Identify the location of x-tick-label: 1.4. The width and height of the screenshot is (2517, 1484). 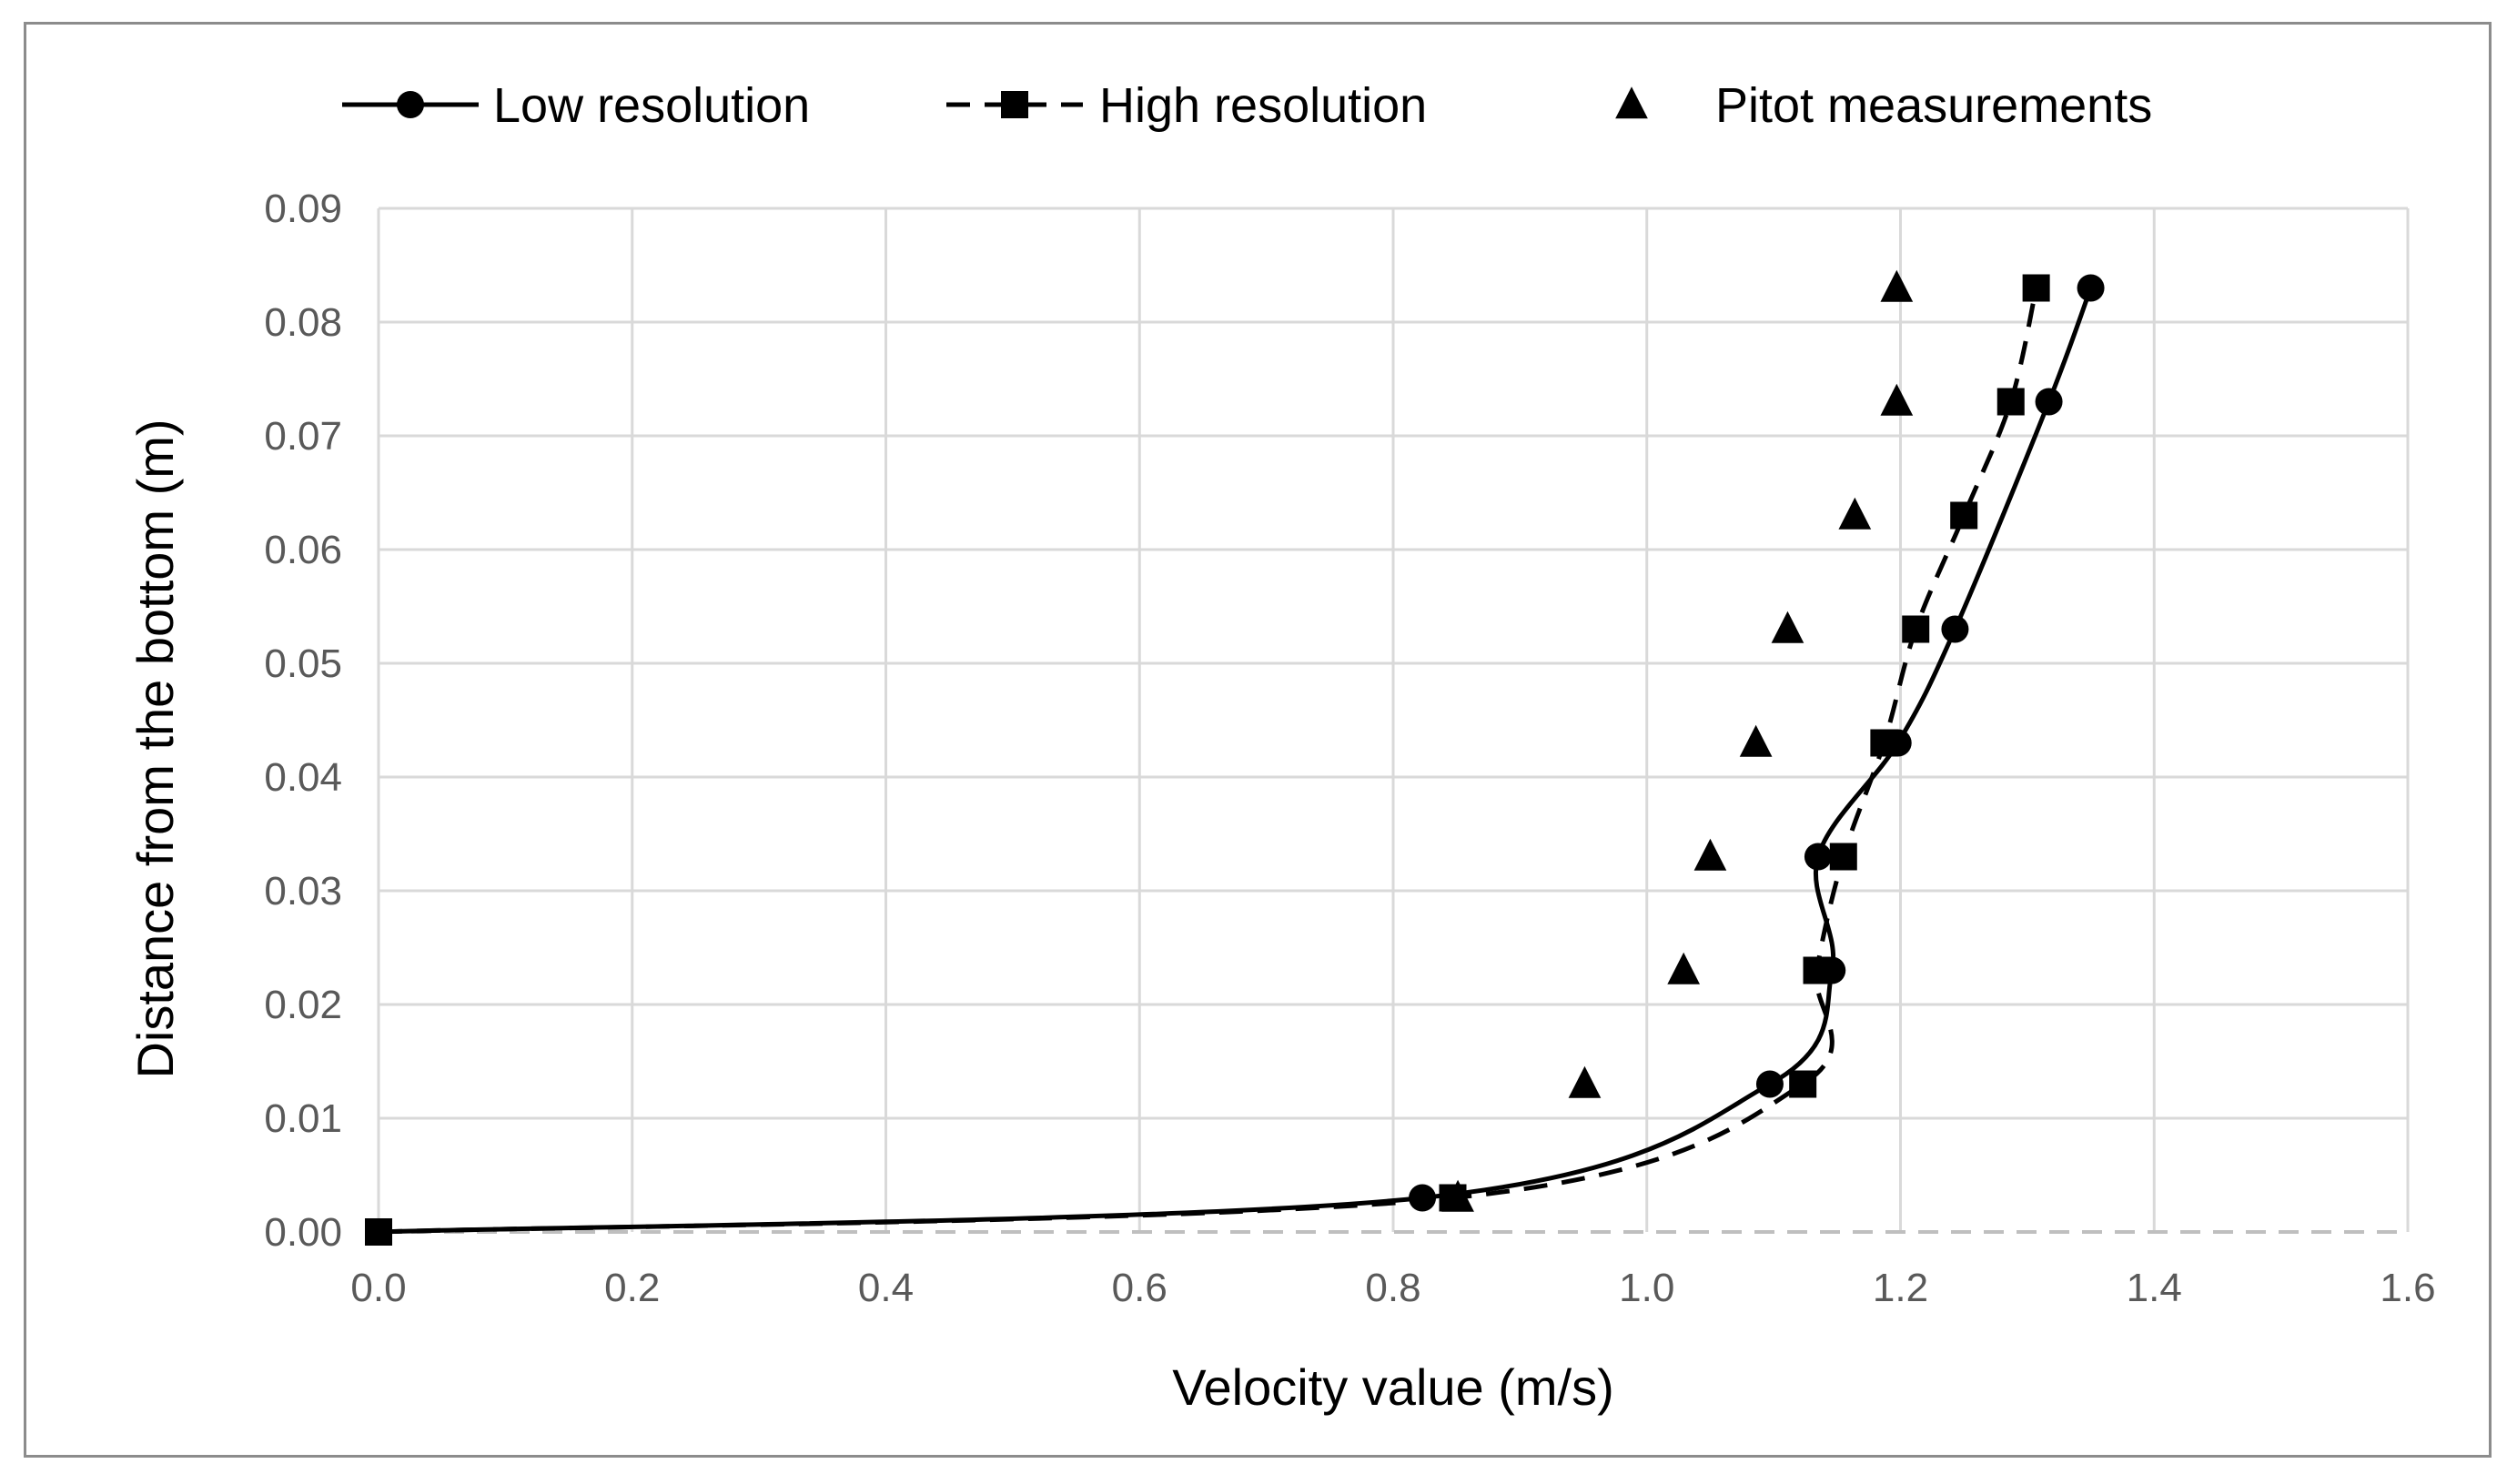
(2154, 1288).